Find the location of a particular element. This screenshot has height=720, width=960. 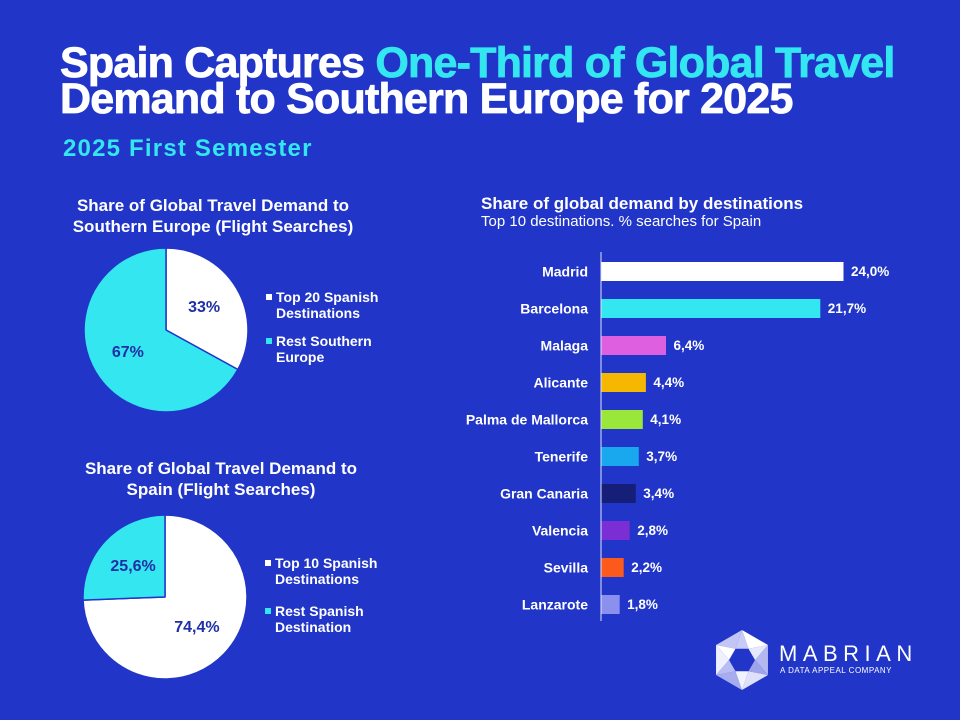

bar-madrid is located at coordinates (722, 271).